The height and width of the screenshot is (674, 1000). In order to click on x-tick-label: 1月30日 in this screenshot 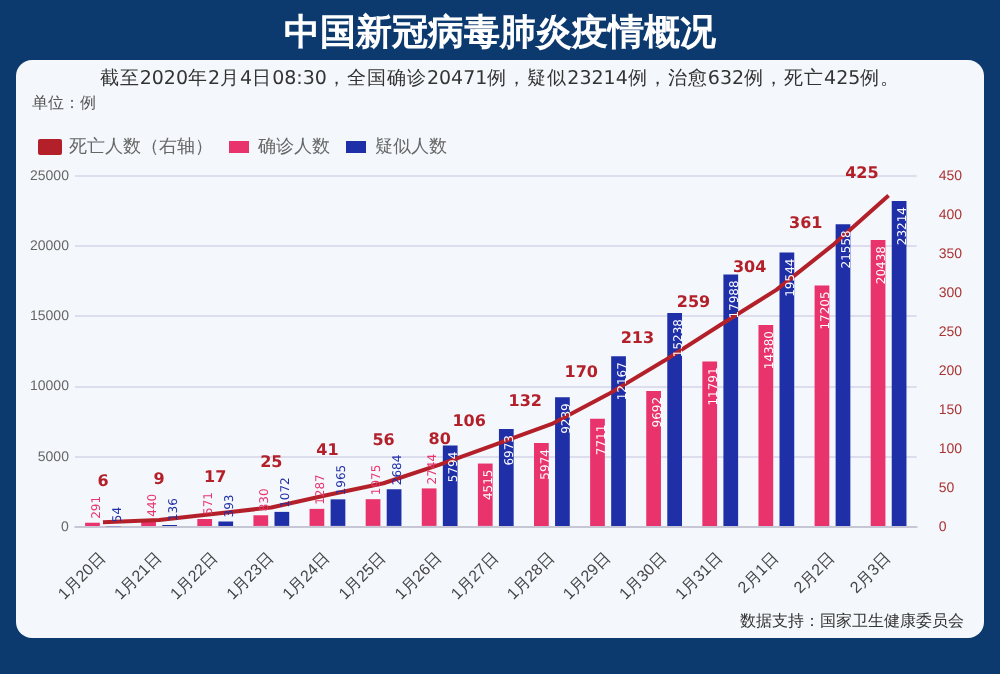, I will do `click(643, 576)`.